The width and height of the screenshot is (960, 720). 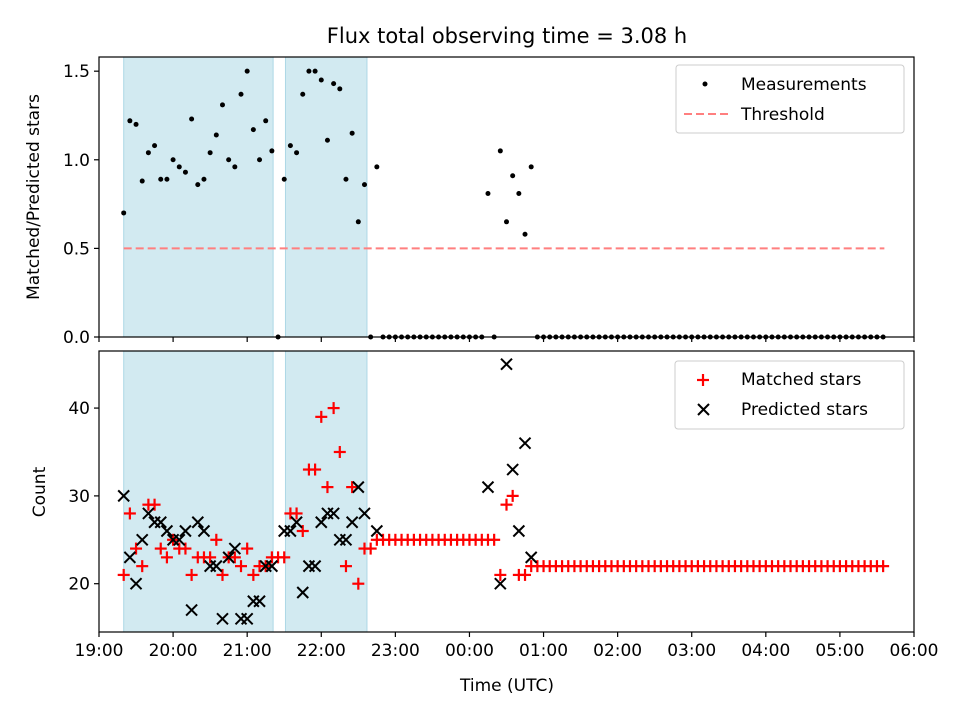 What do you see at coordinates (782, 115) in the screenshot?
I see `legend-label-threshold: Threshold` at bounding box center [782, 115].